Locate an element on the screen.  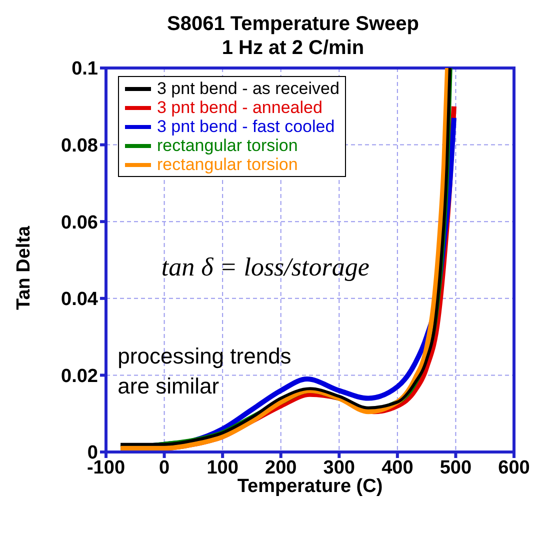
x-tick-label: 100 is located at coordinates (222, 467).